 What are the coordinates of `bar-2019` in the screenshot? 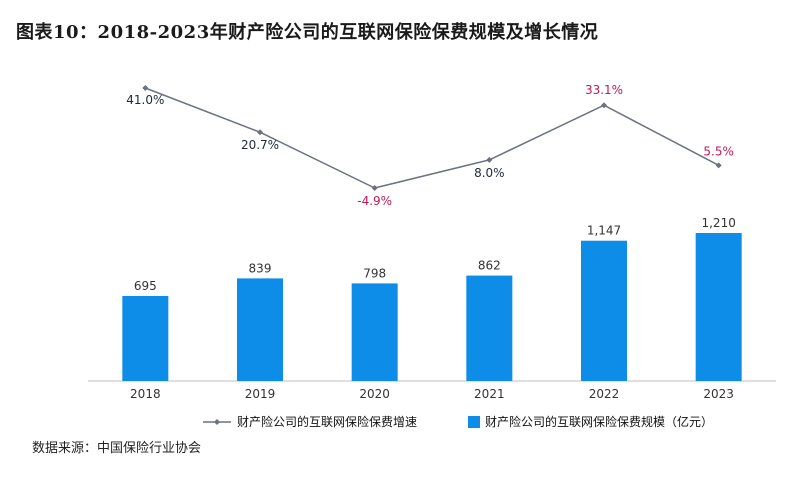 It's located at (260, 329).